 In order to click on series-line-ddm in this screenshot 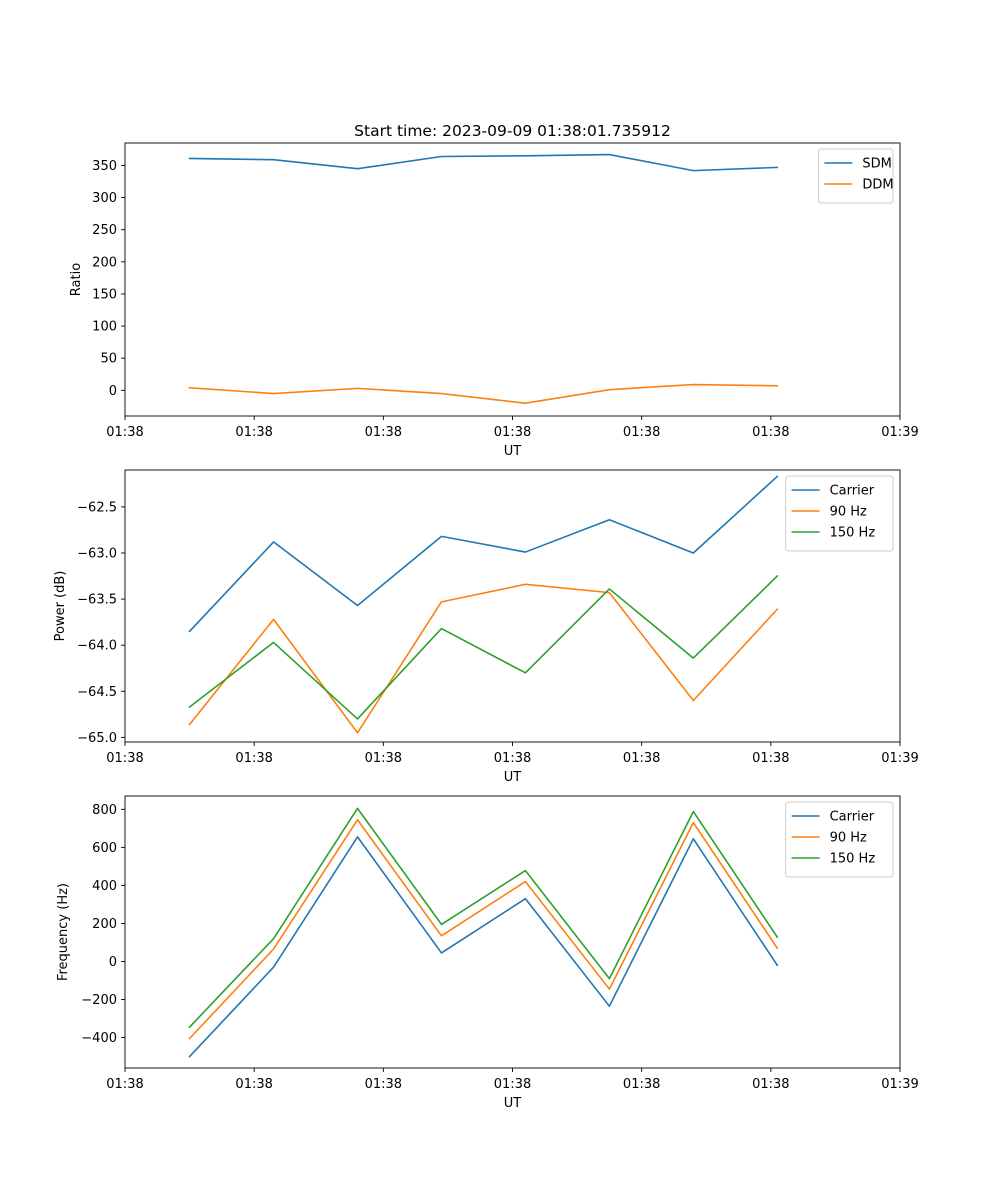, I will do `click(483, 393)`.